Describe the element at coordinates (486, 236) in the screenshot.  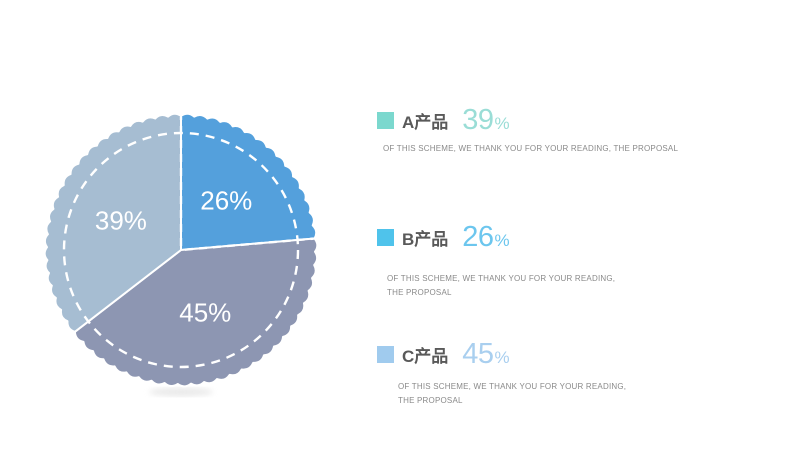
I see `legend-value: 26 %` at that location.